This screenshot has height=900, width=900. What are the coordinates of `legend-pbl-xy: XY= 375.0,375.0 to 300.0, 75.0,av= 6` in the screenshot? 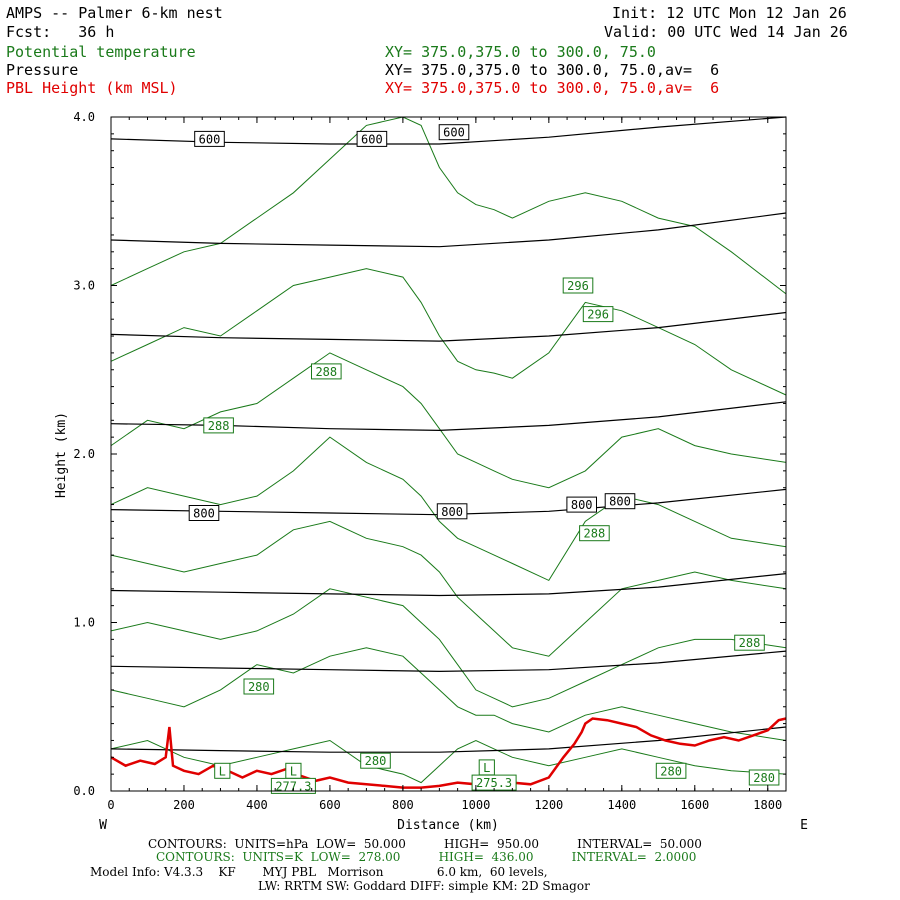 It's located at (552, 88).